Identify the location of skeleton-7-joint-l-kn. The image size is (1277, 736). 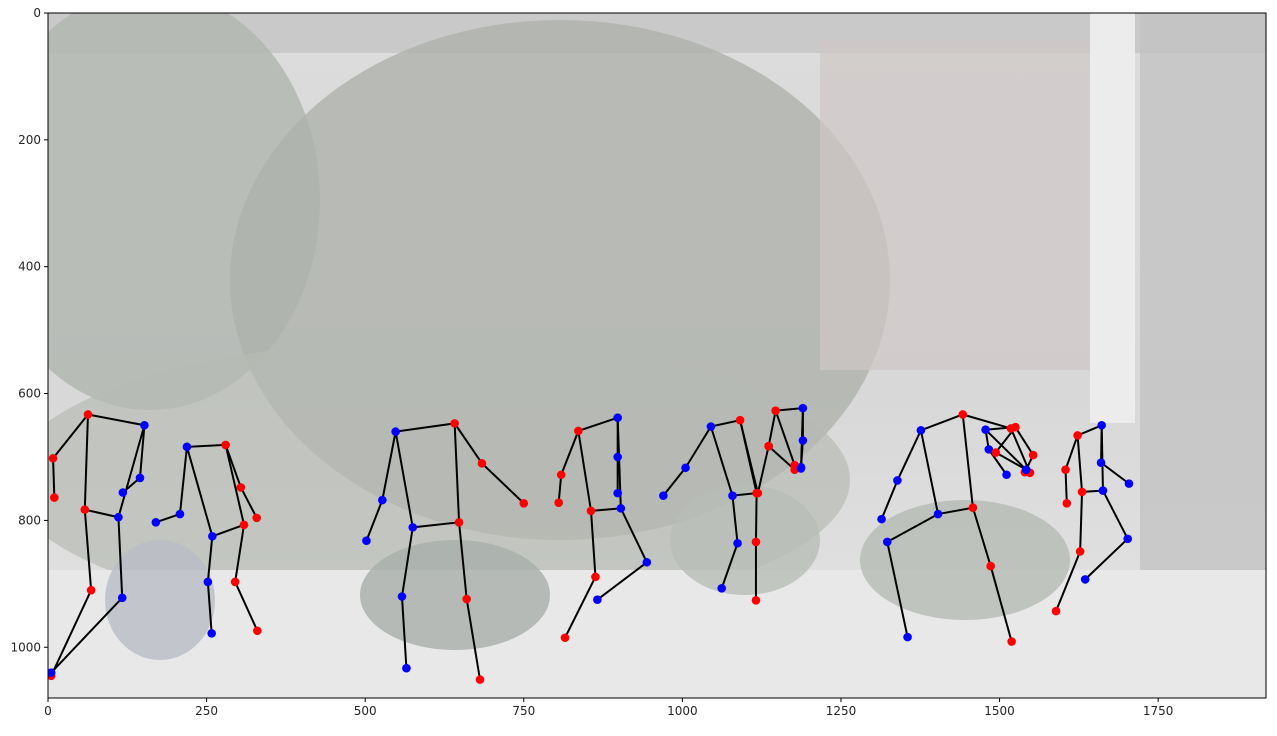
(887, 542).